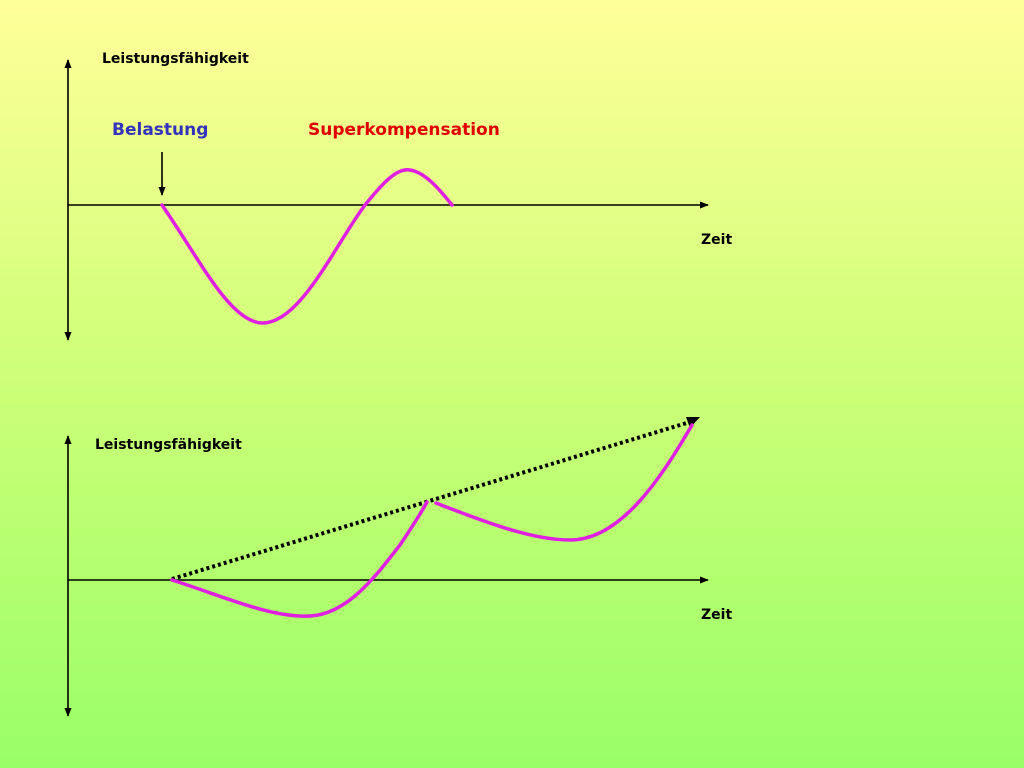  Describe the element at coordinates (404, 130) in the screenshot. I see `supercompensation-label: Superkompensation` at that location.